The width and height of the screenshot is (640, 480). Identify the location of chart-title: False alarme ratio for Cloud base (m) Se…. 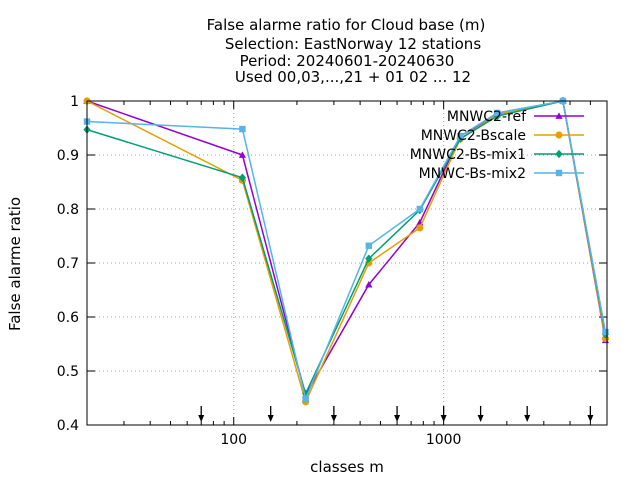
(346, 51).